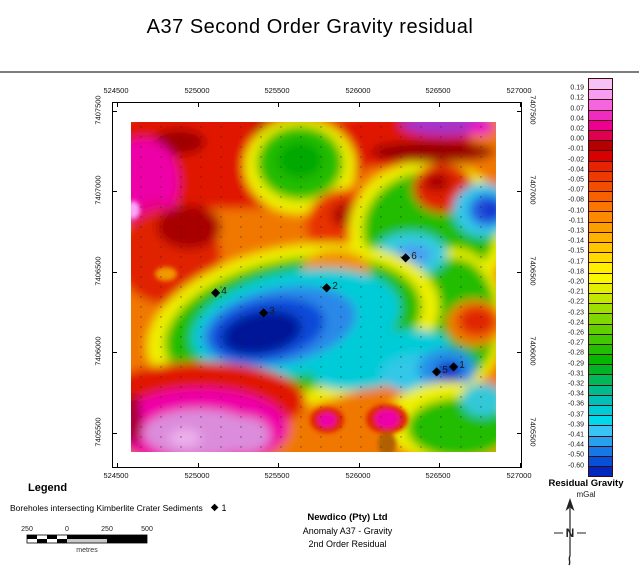  What do you see at coordinates (347, 530) in the screenshot?
I see `credits-subject: Anomaly A37 - Gravity` at bounding box center [347, 530].